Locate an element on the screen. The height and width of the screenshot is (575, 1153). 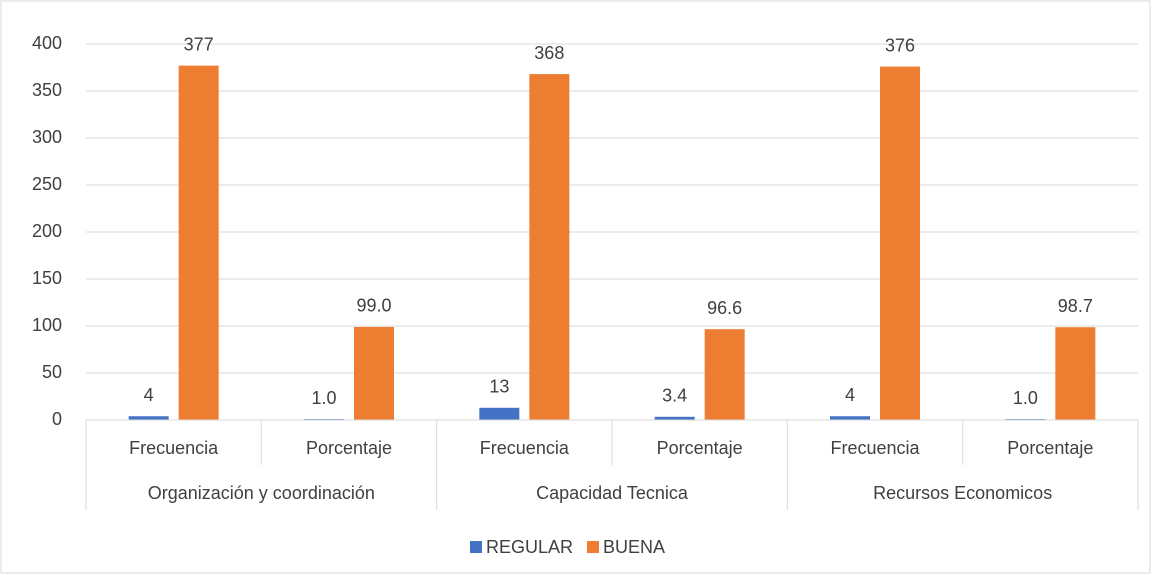
value-label: 99.0 is located at coordinates (373, 306).